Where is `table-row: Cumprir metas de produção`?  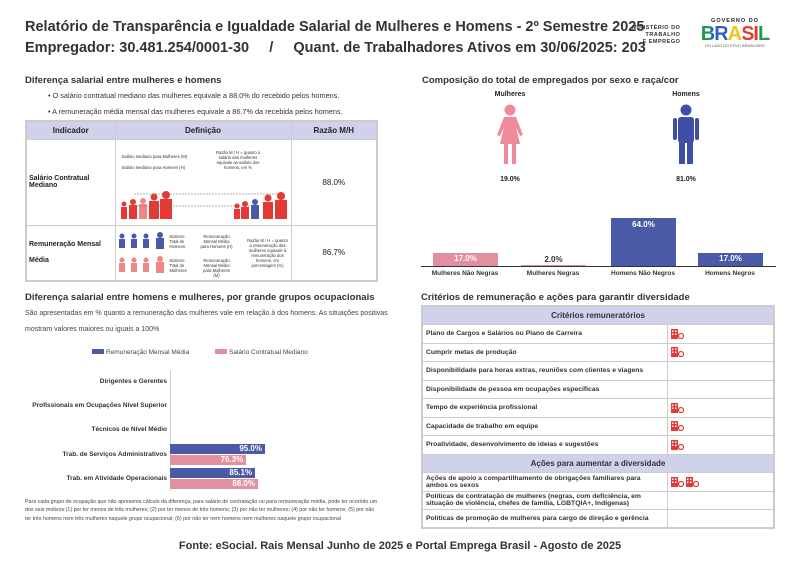 table-row: Cumprir metas de produção is located at coordinates (598, 352).